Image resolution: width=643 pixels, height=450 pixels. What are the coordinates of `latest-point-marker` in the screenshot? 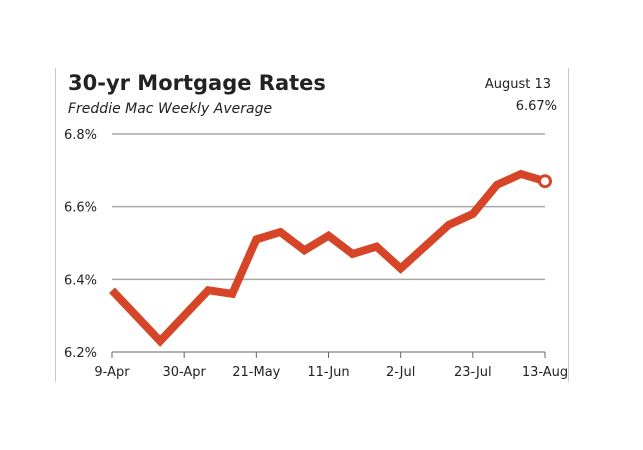 It's located at (545, 181).